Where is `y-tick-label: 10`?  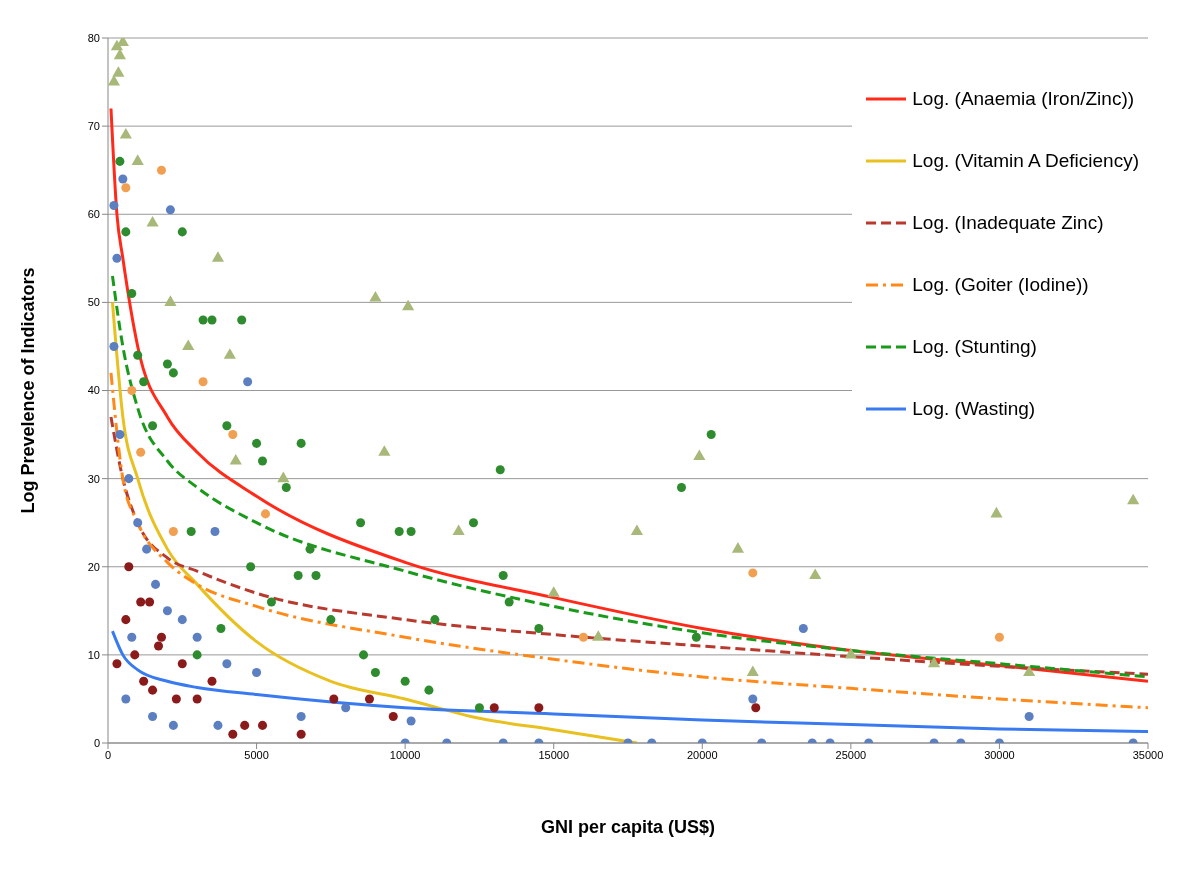 y-tick-label: 10 is located at coordinates (93, 654).